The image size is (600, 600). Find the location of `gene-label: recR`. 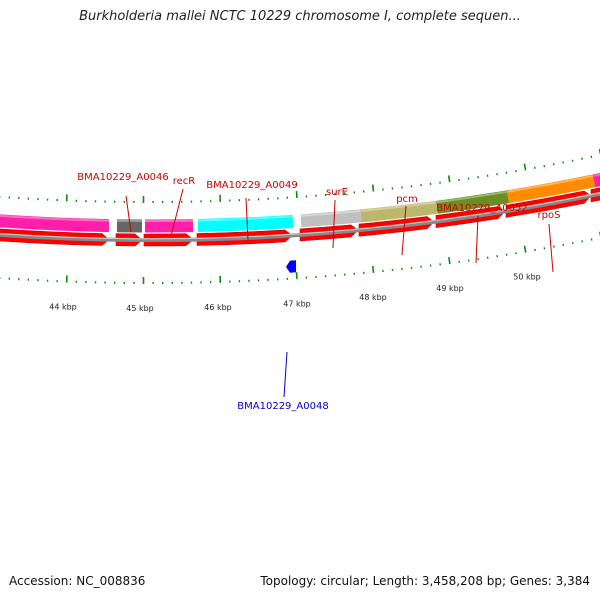

gene-label: recR is located at coordinates (184, 181).